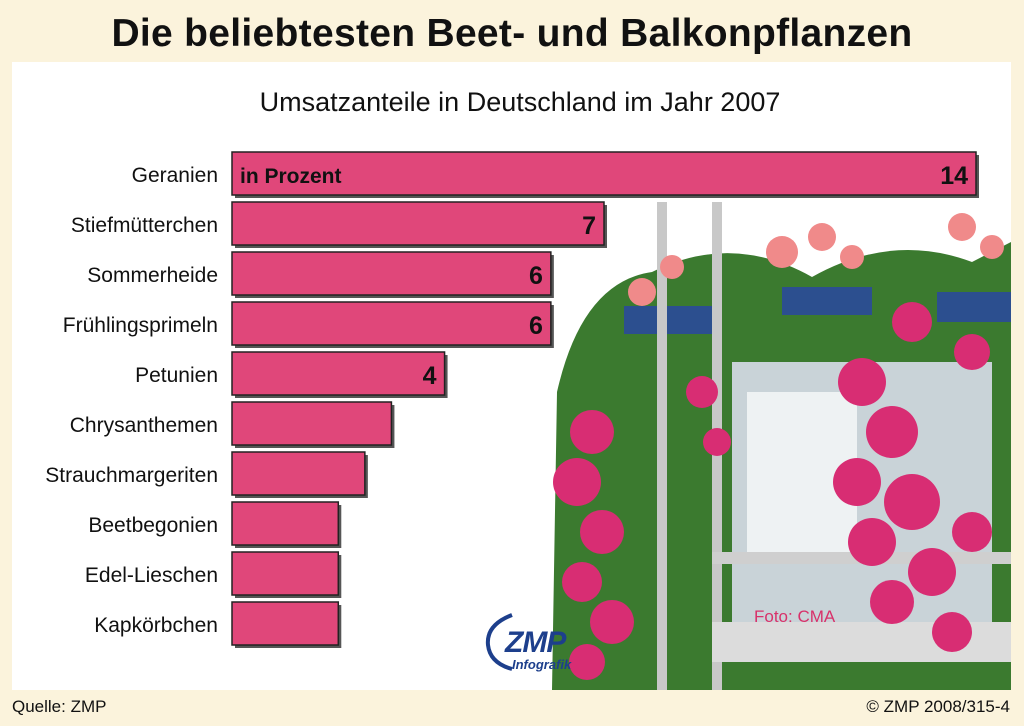 This screenshot has height=726, width=1024. What do you see at coordinates (542, 664) in the screenshot?
I see `zmp-logo-subtext: Infografik` at bounding box center [542, 664].